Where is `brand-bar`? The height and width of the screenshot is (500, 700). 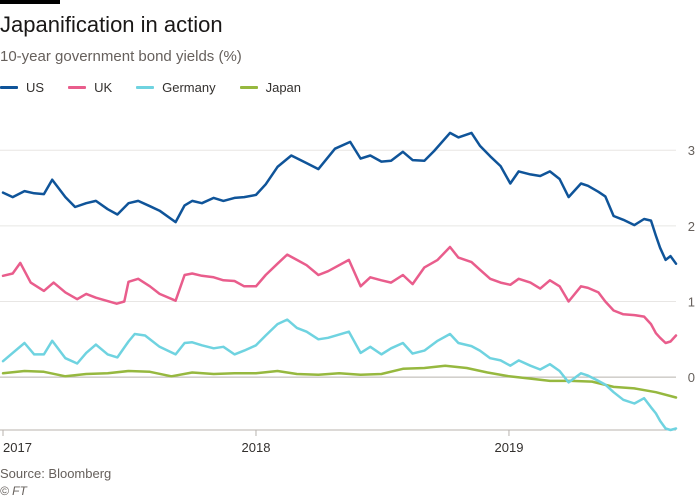
brand-bar is located at coordinates (30, 2).